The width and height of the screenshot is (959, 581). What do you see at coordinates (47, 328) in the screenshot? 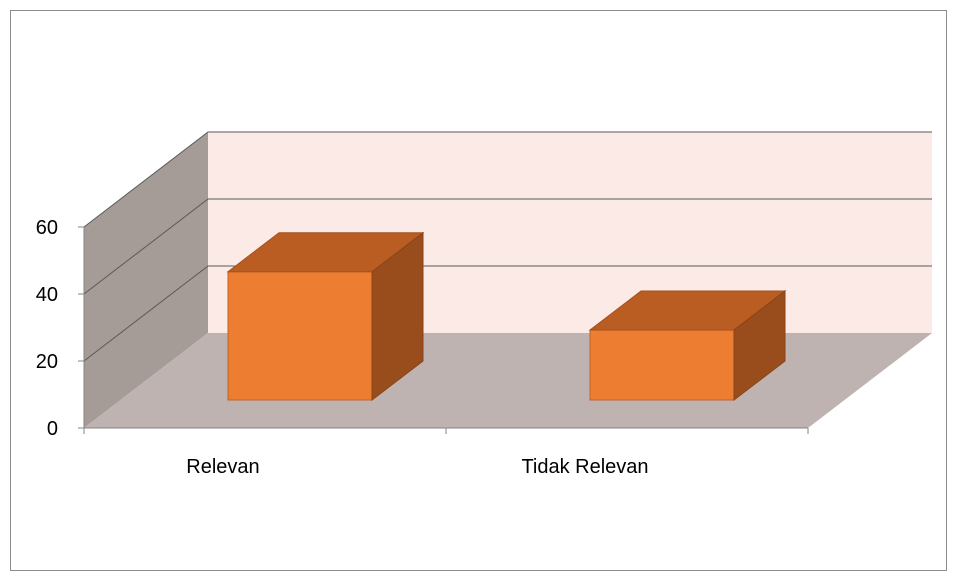
I see `y-axis-ticks: 0 20 40 60` at bounding box center [47, 328].